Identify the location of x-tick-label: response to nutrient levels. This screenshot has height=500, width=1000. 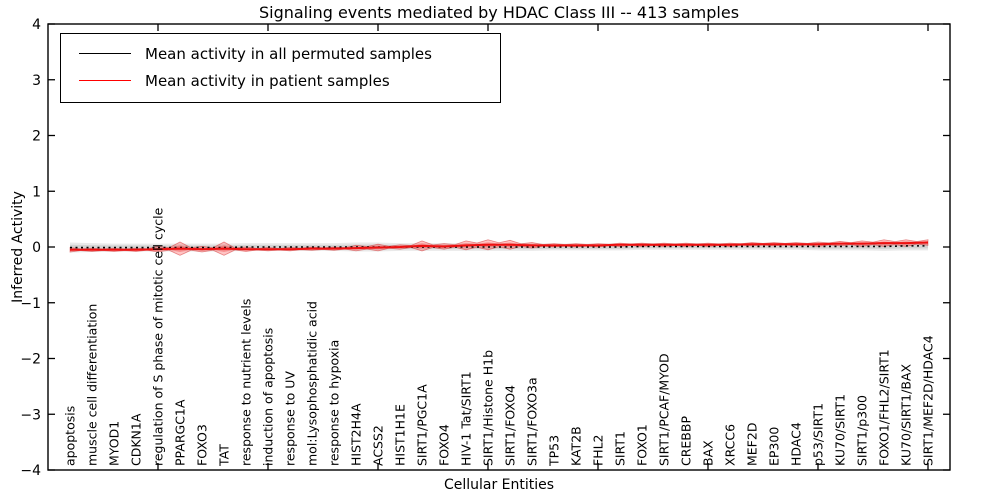
(246, 382).